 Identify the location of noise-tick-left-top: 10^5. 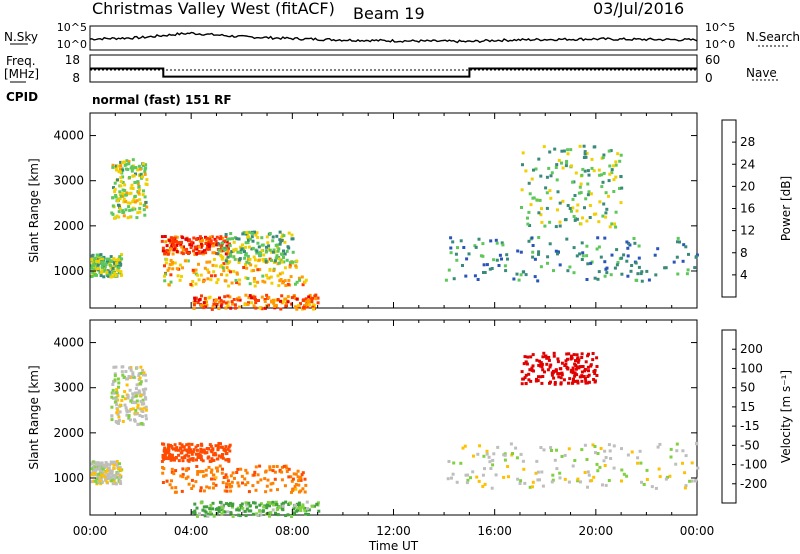
(72, 27).